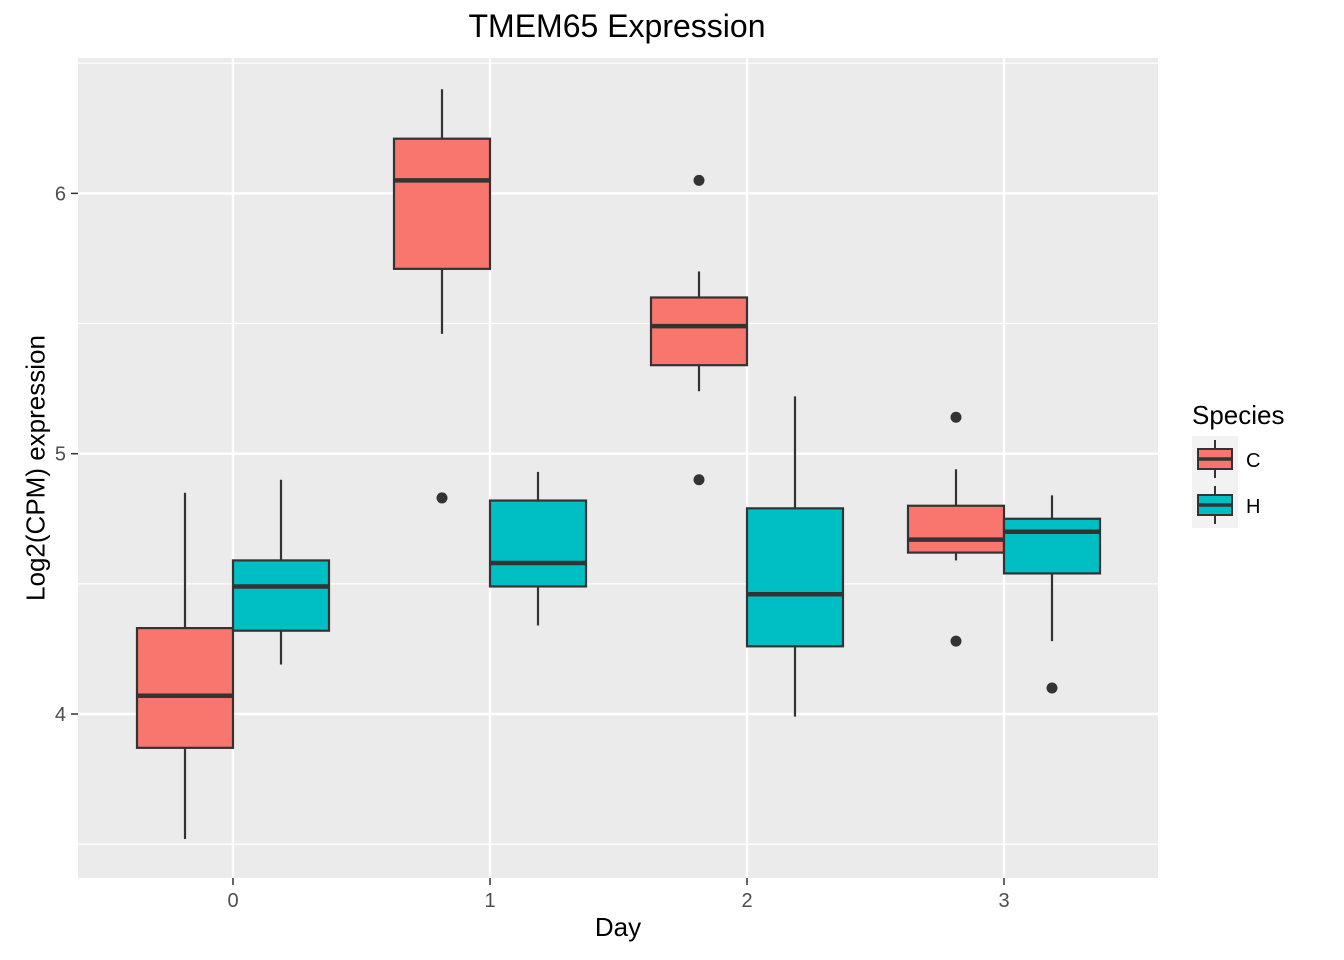 The image size is (1344, 960). I want to click on legend-label-C: C, so click(1253, 461).